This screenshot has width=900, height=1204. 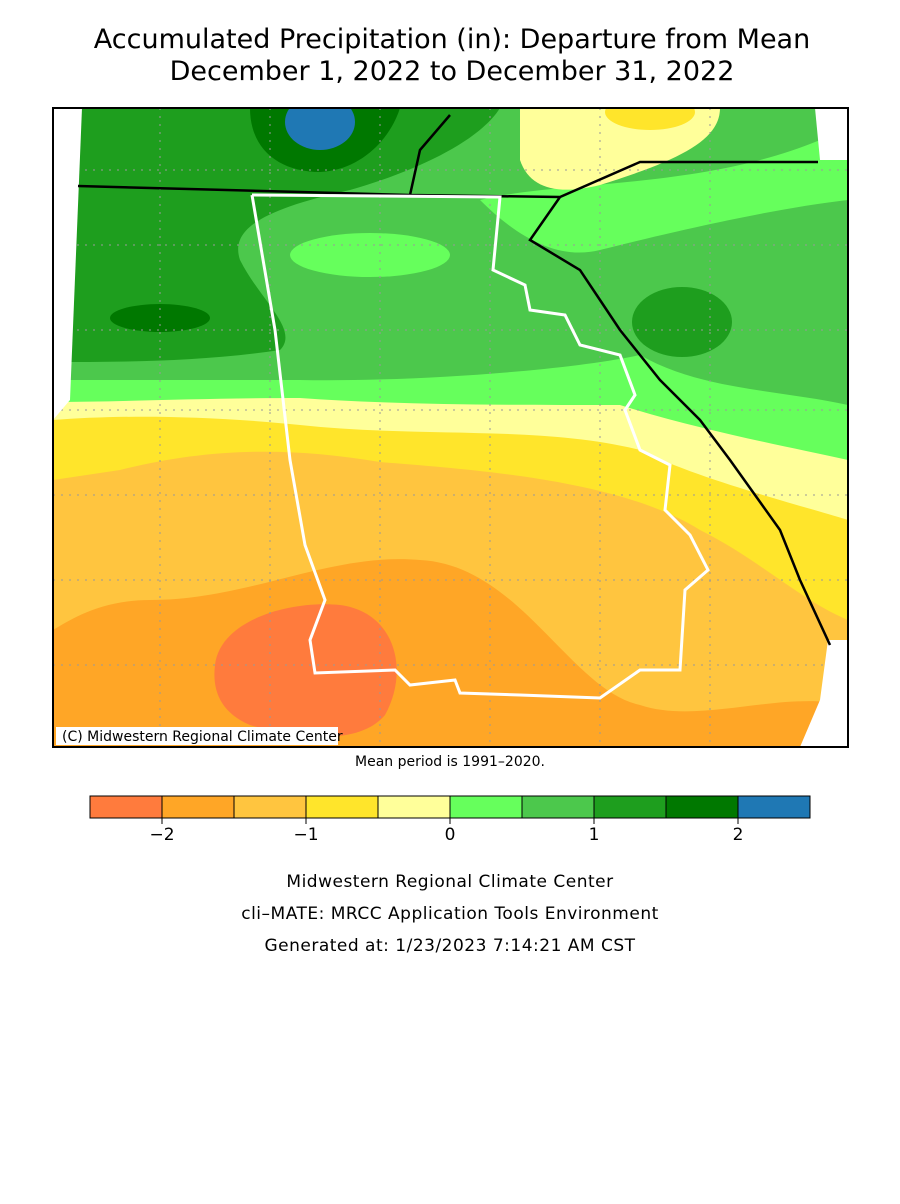 What do you see at coordinates (202, 737) in the screenshot?
I see `credit: (C) Midwestern Regional Climate Center` at bounding box center [202, 737].